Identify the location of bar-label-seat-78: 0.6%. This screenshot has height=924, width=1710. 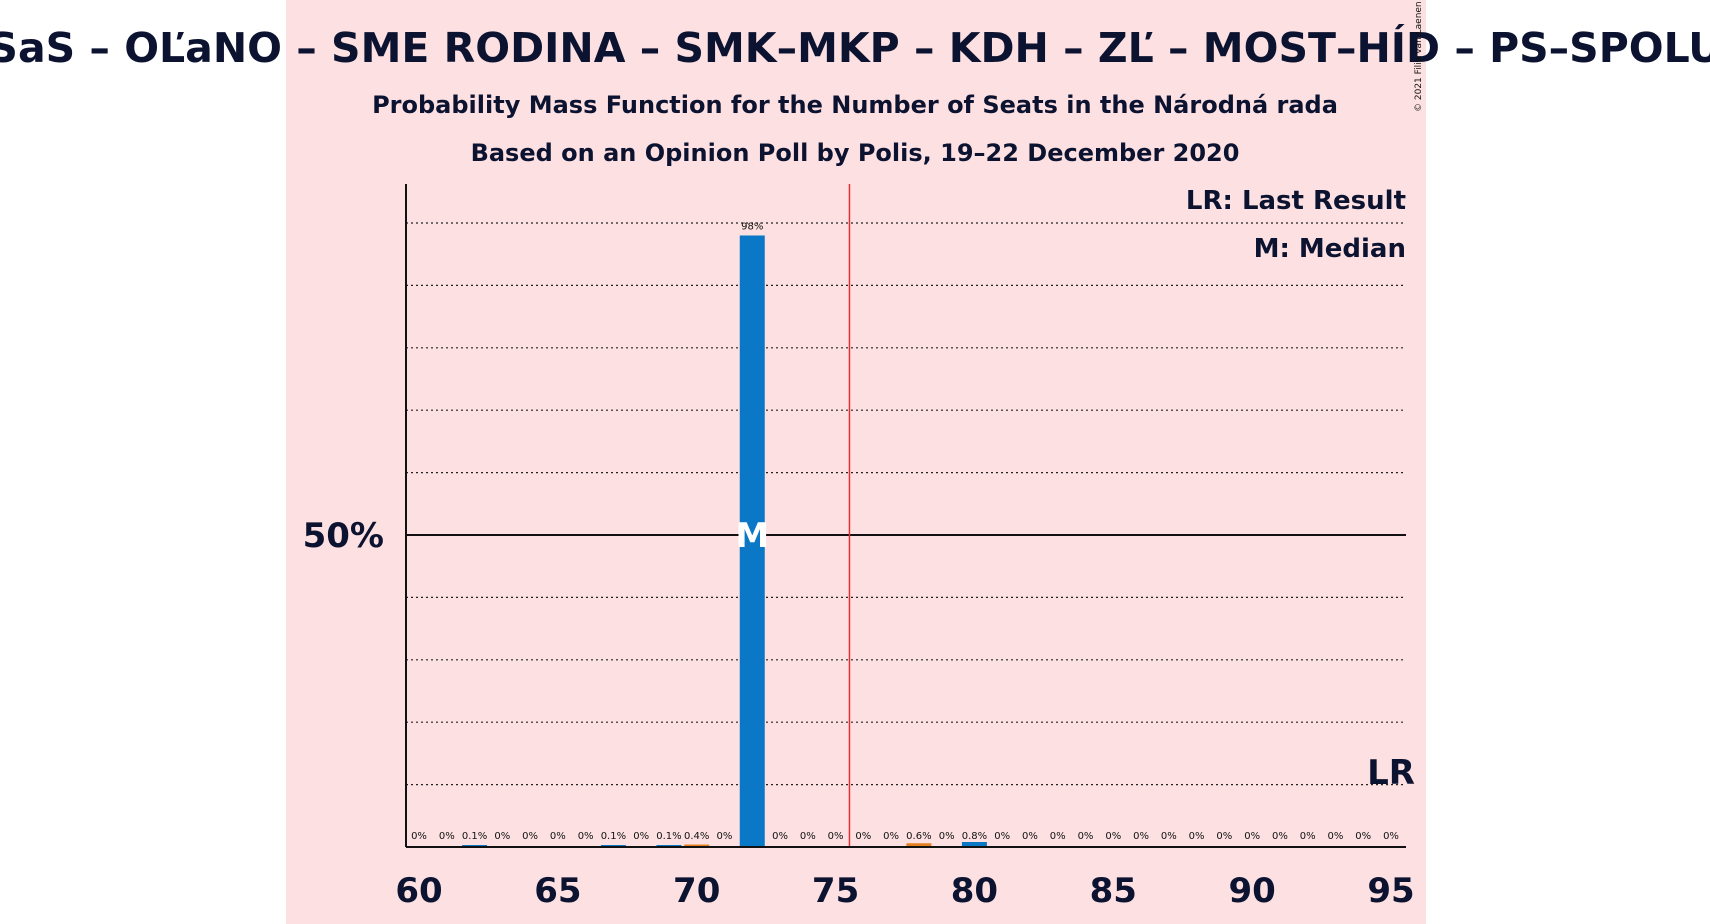
(918, 836).